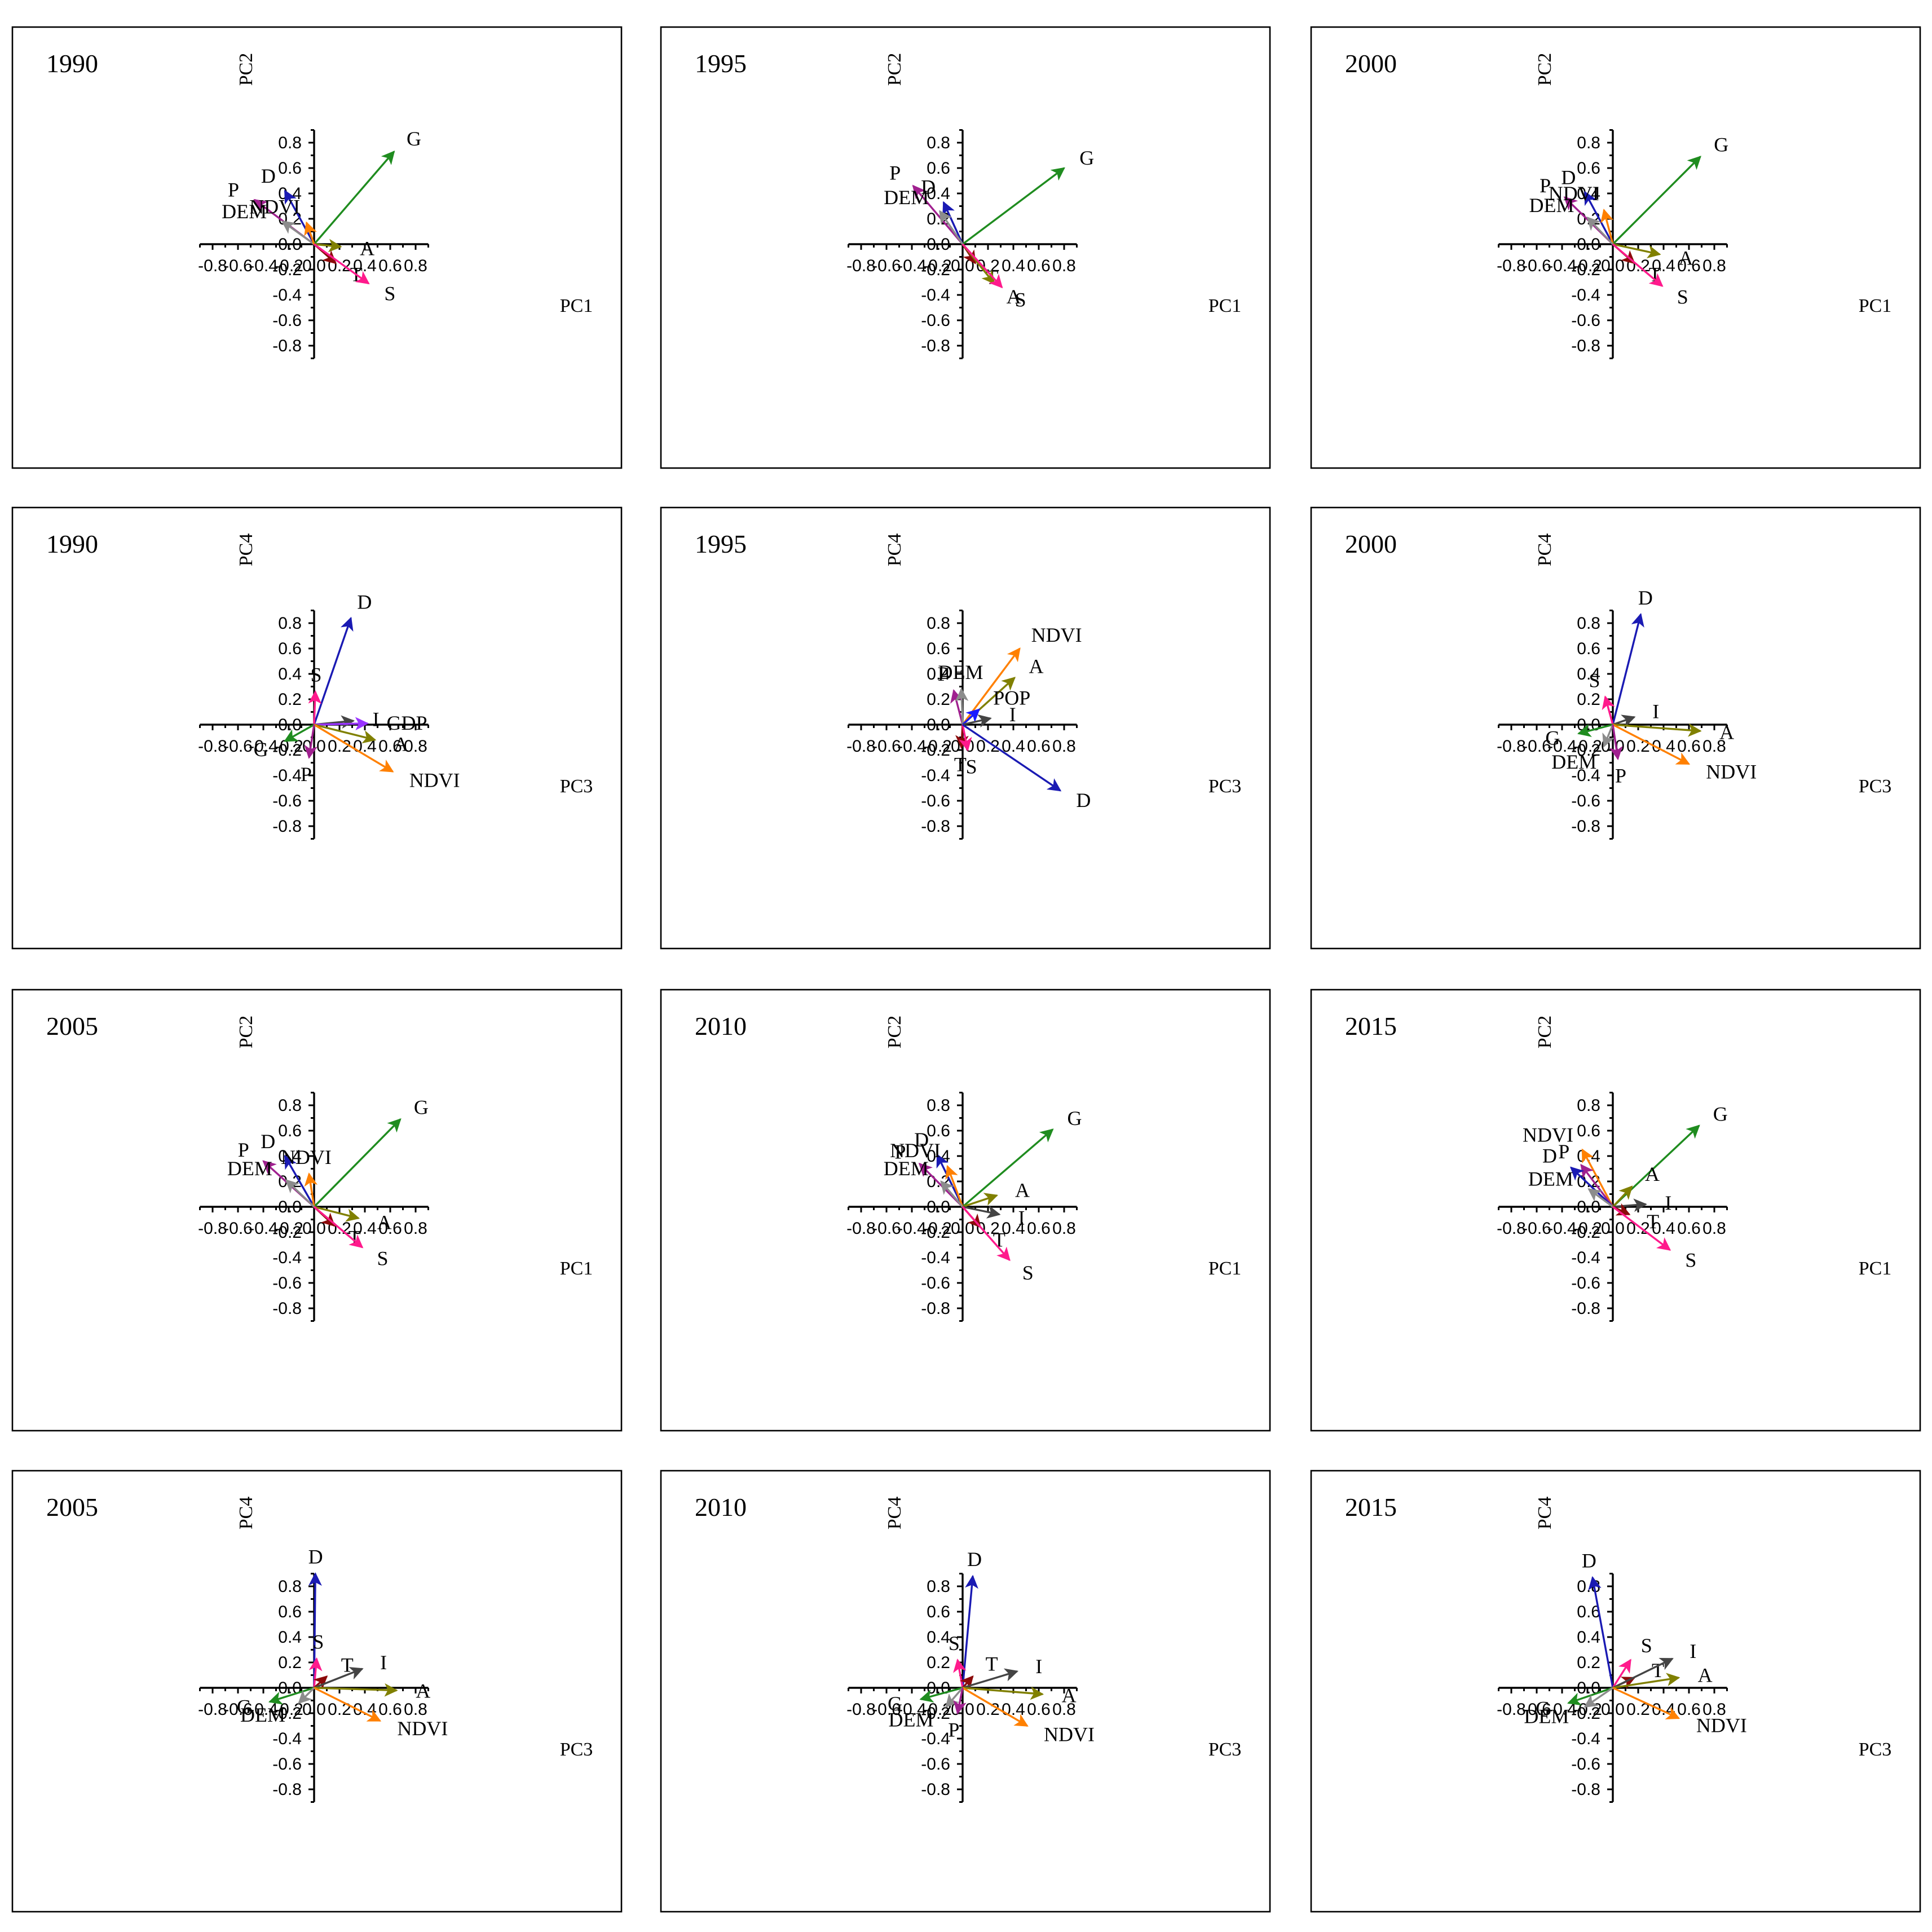 Image resolution: width=1932 pixels, height=1932 pixels. What do you see at coordinates (1600, 231) in the screenshot?
I see `vector-dem` at bounding box center [1600, 231].